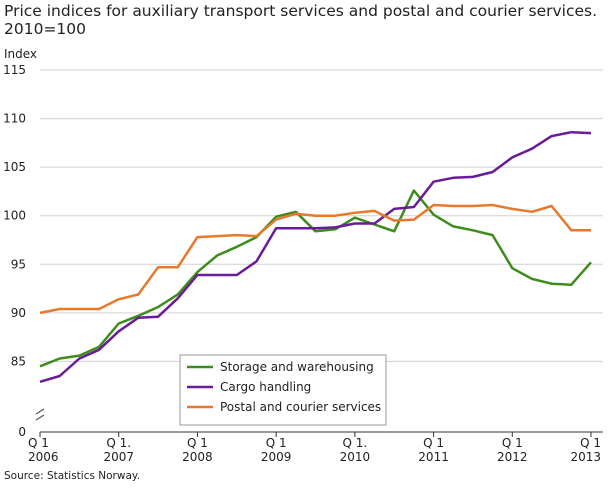 This screenshot has width=610, height=488. Describe the element at coordinates (118, 457) in the screenshot. I see `x-tick-year: 2007` at that location.